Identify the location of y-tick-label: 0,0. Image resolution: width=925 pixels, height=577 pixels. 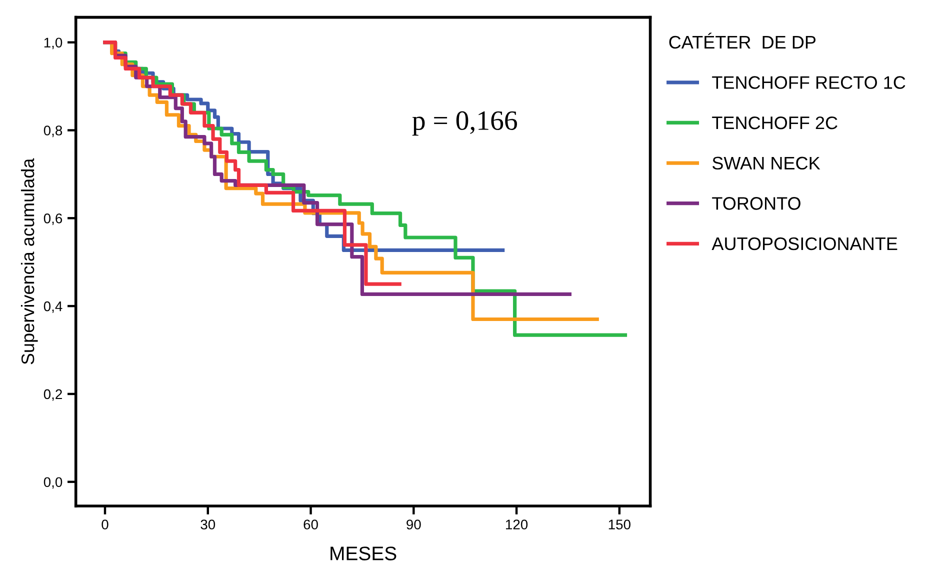
(53, 483).